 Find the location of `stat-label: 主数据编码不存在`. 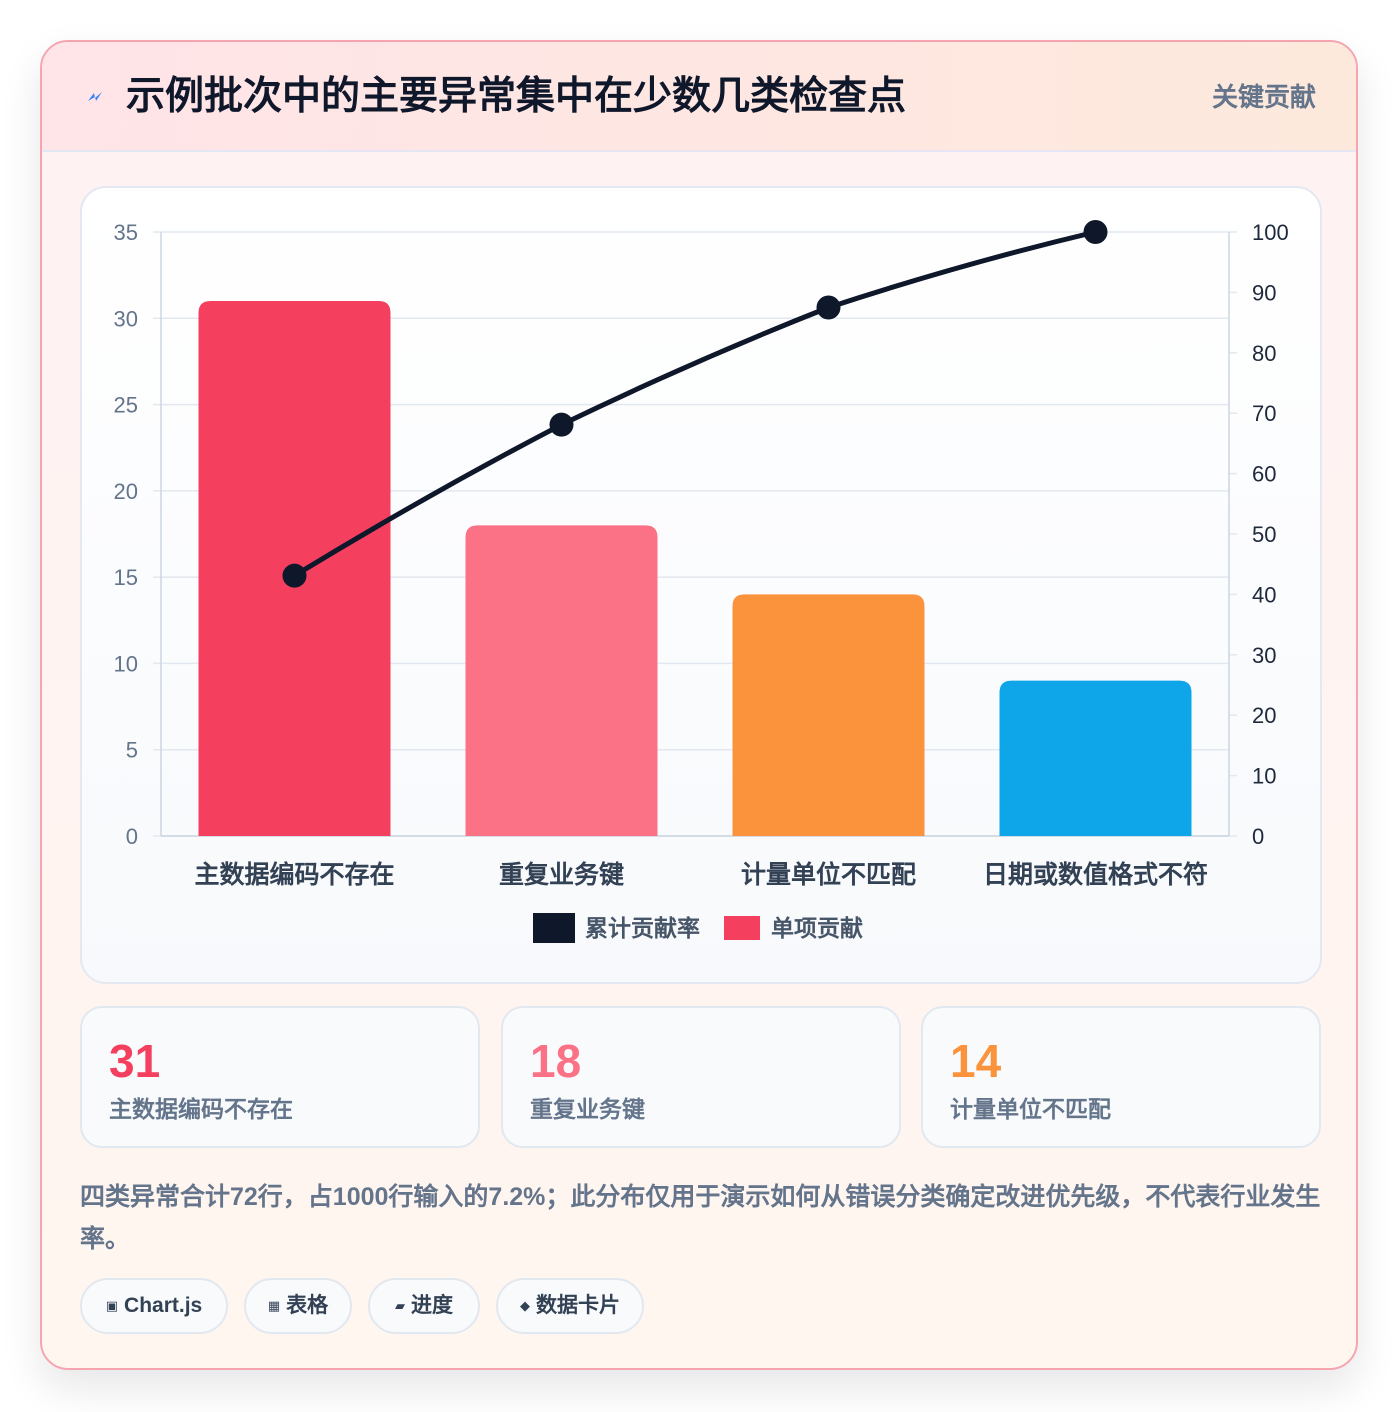

stat-label: 主数据编码不存在 is located at coordinates (201, 1109).